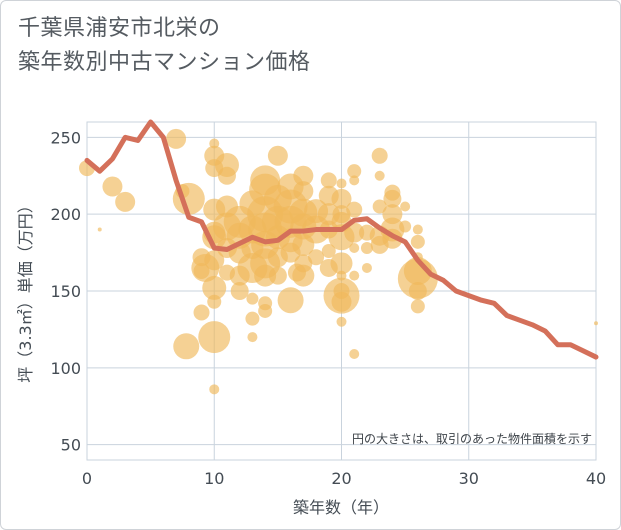  Describe the element at coordinates (65, 214) in the screenshot. I see `y-tick-label: 200` at that location.